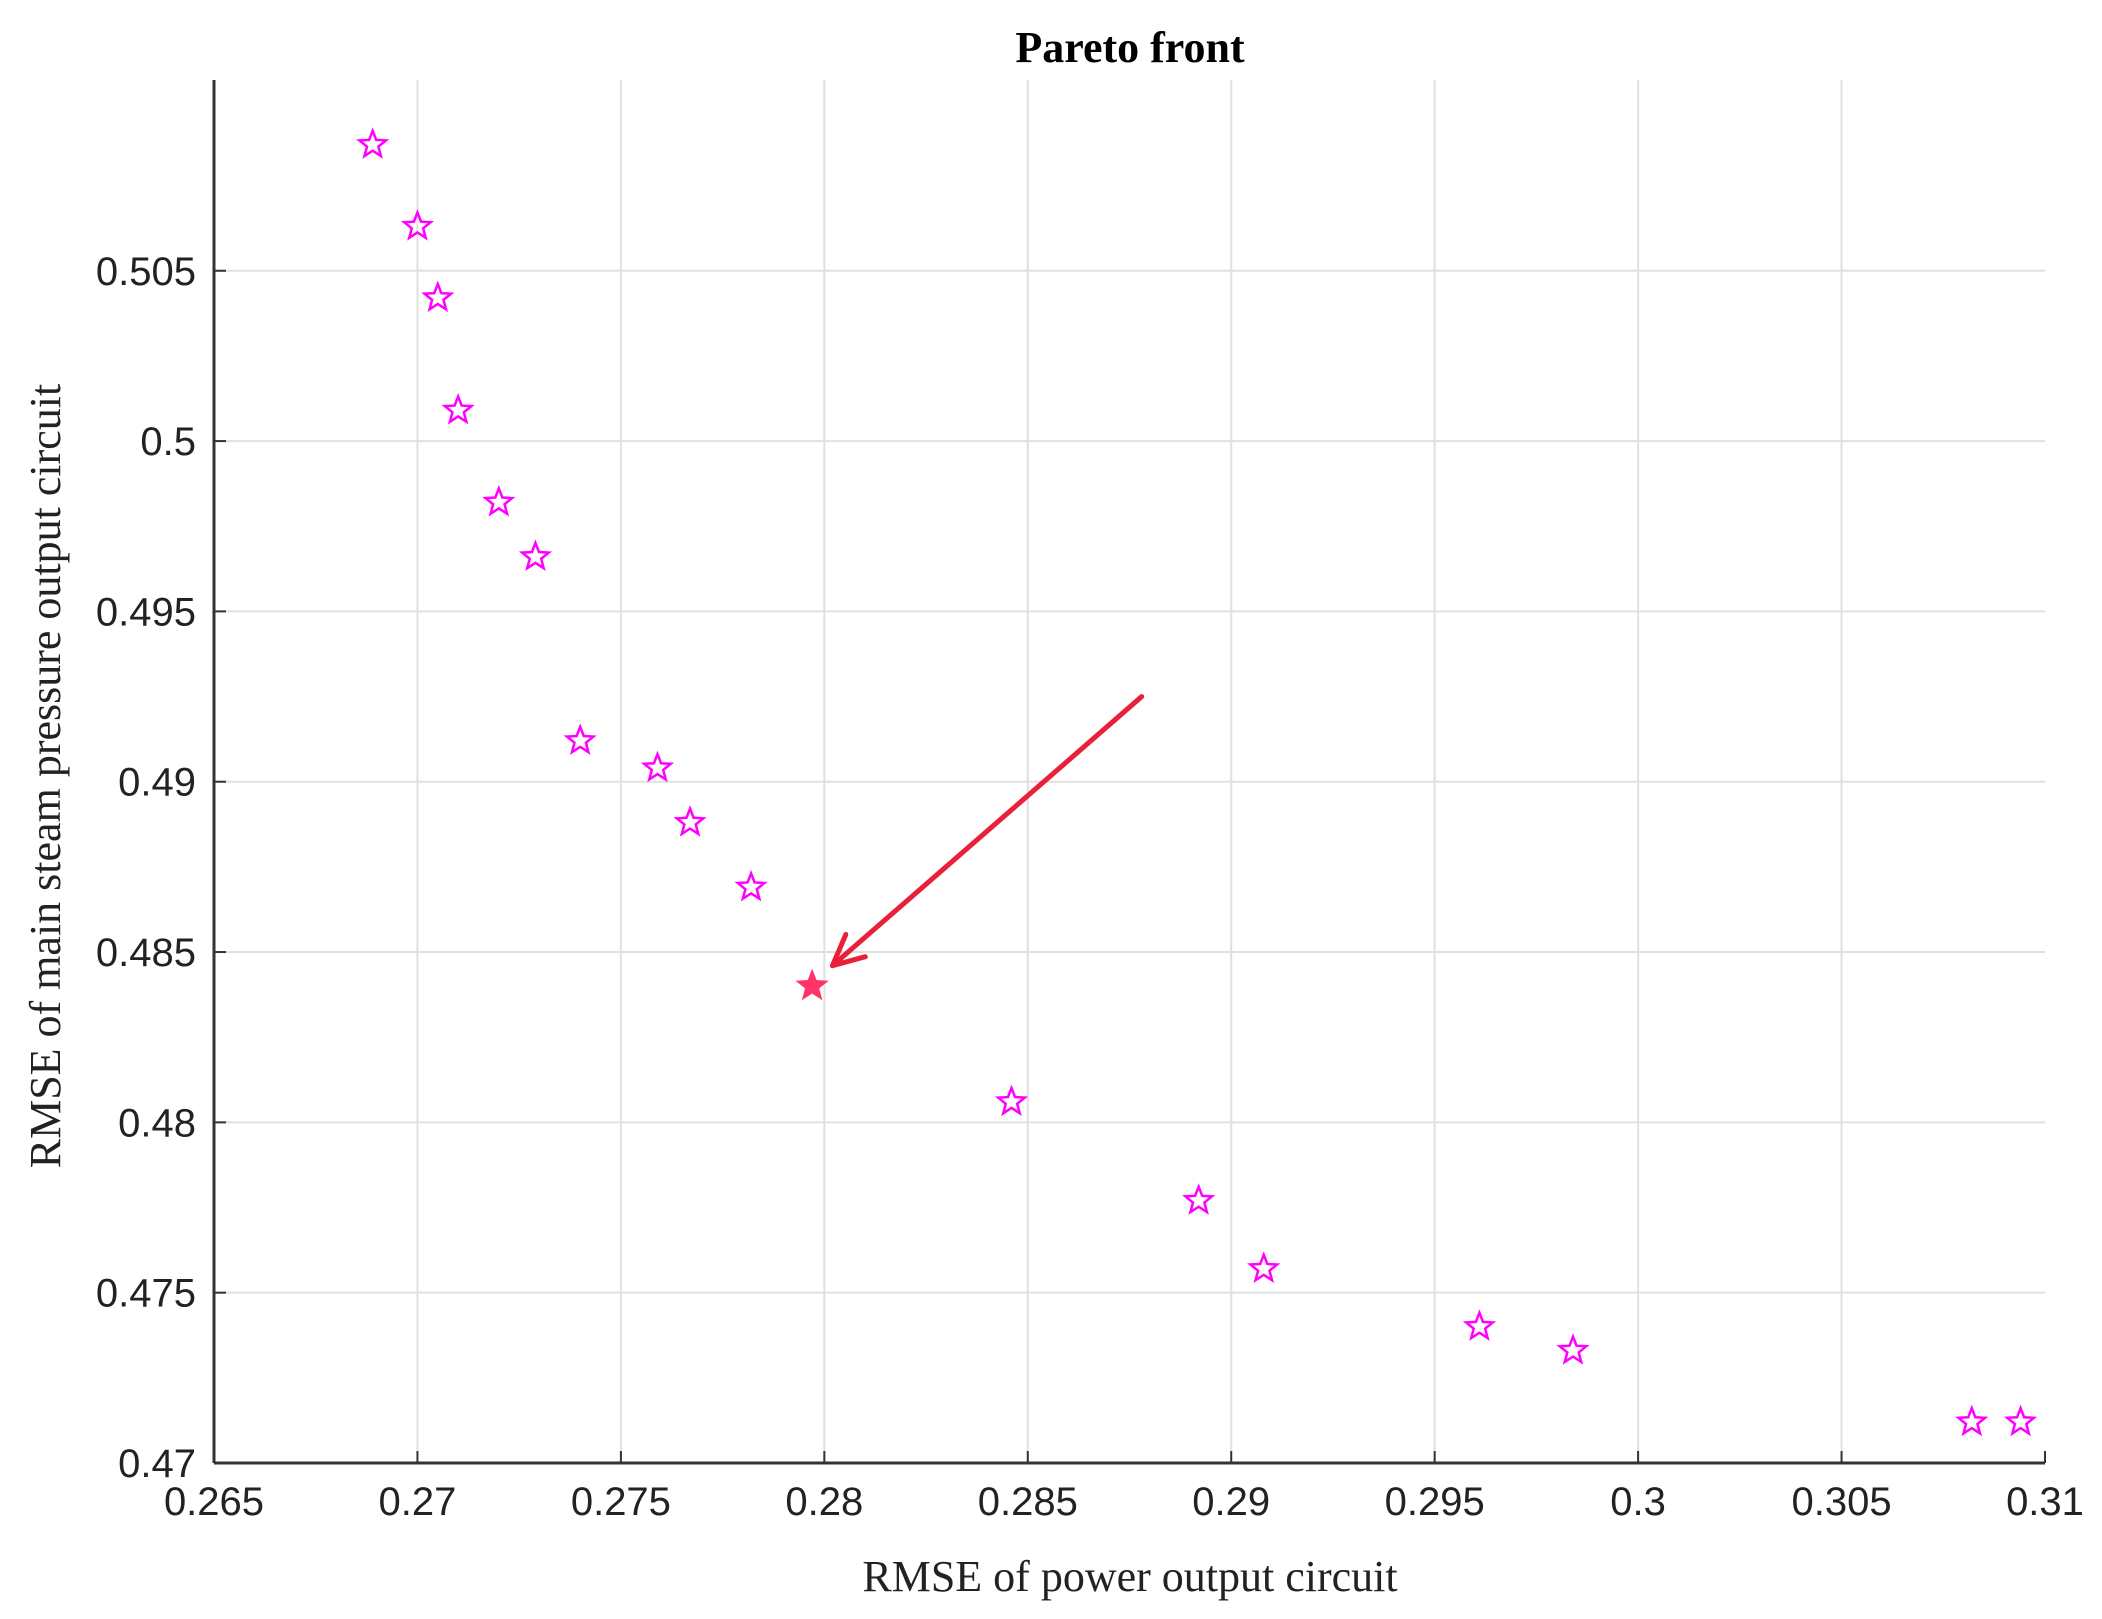  I want to click on highlighted-point, so click(812, 984).